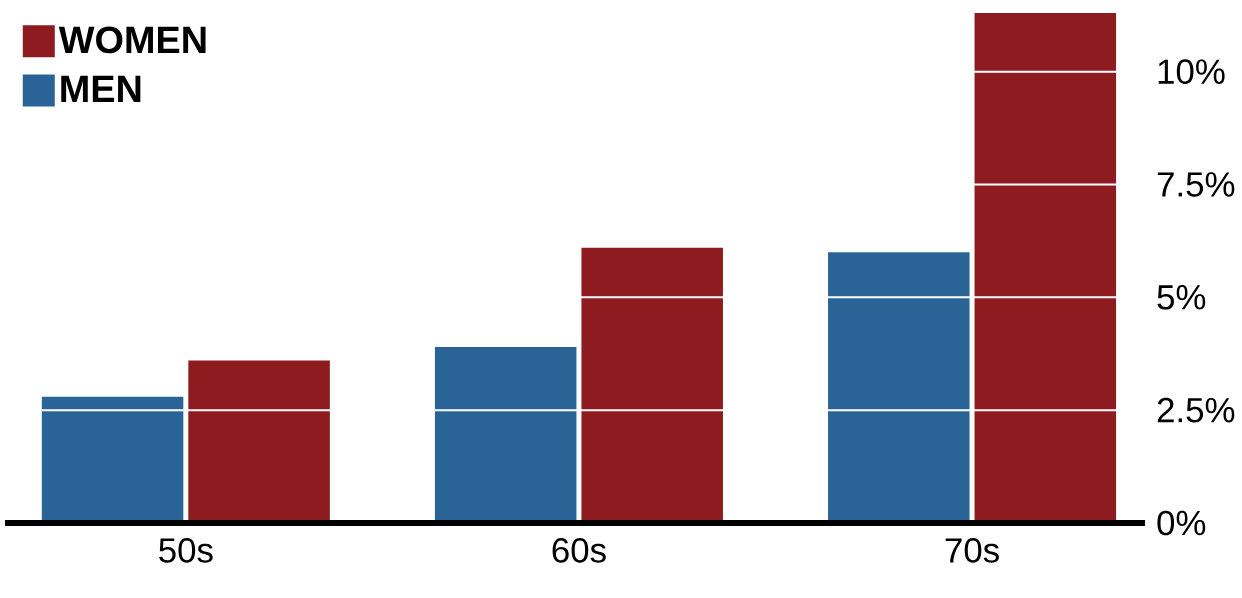 This screenshot has height=598, width=1242. What do you see at coordinates (972, 550) in the screenshot?
I see `x-tick-label: 70s` at bounding box center [972, 550].